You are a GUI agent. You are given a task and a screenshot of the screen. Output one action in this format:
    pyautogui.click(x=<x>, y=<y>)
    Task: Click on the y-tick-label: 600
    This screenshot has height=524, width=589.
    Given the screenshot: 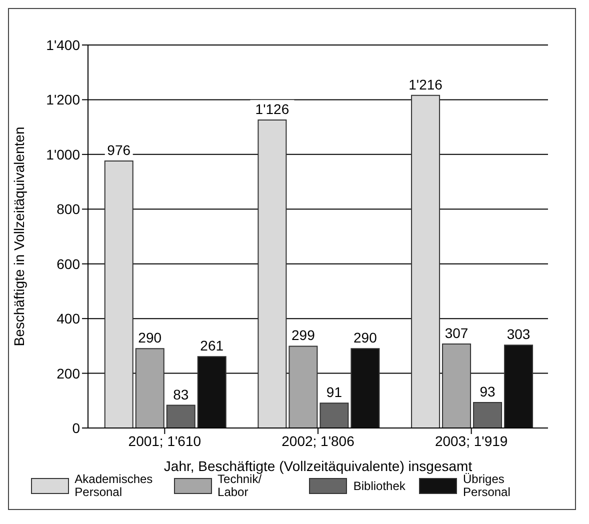 What is the action you would take?
    pyautogui.click(x=68, y=264)
    